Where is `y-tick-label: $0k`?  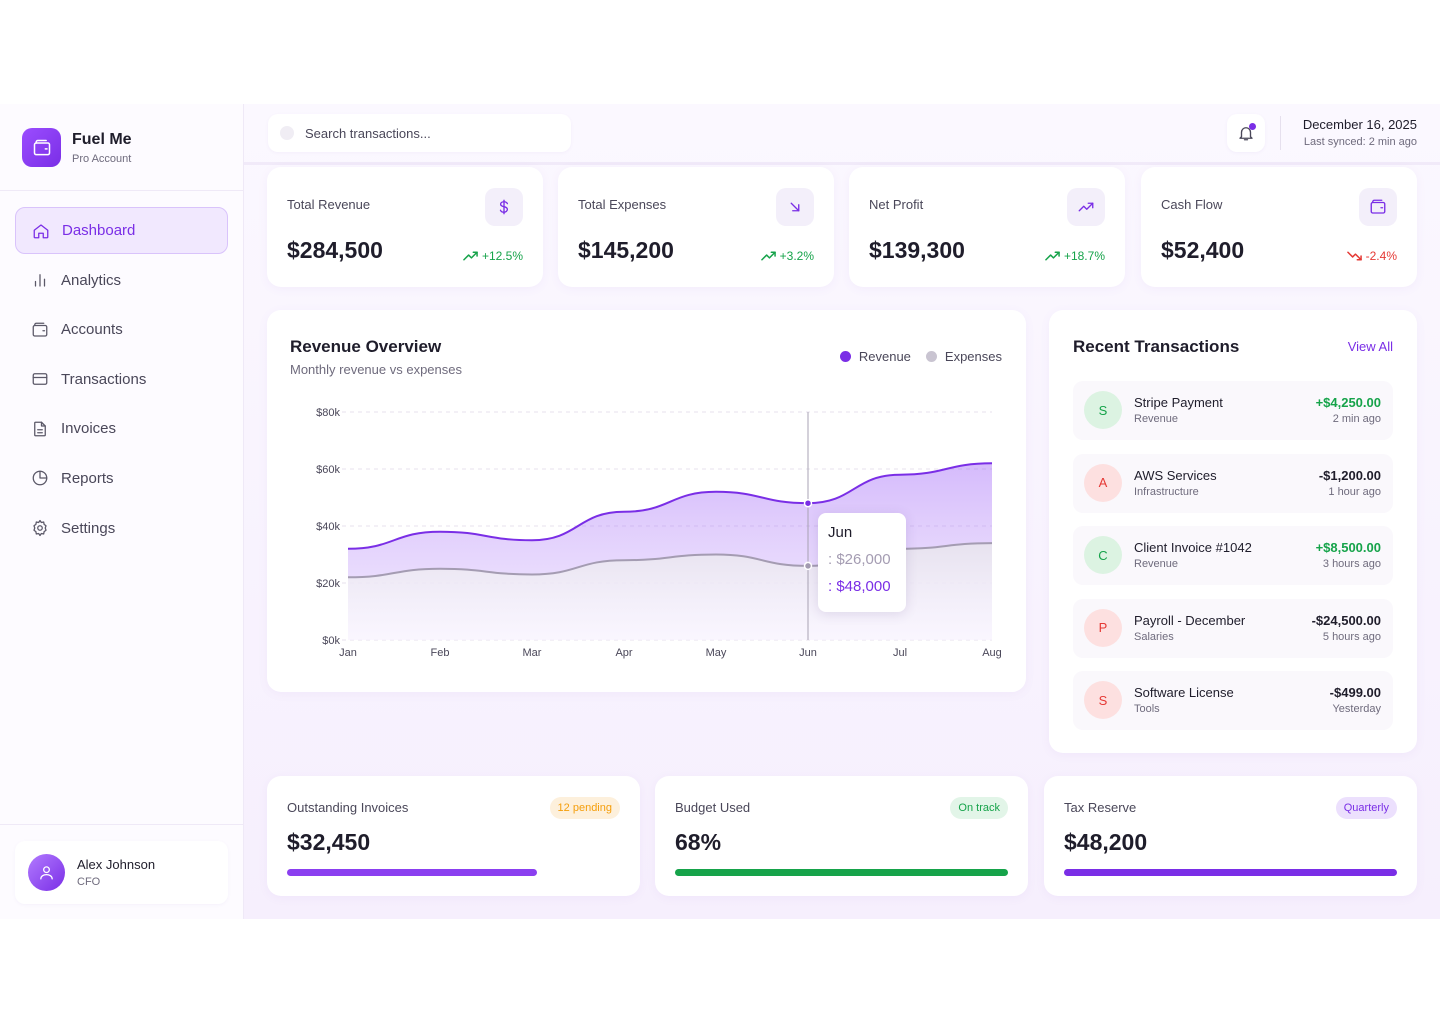
y-tick-label: $0k is located at coordinates (331, 641).